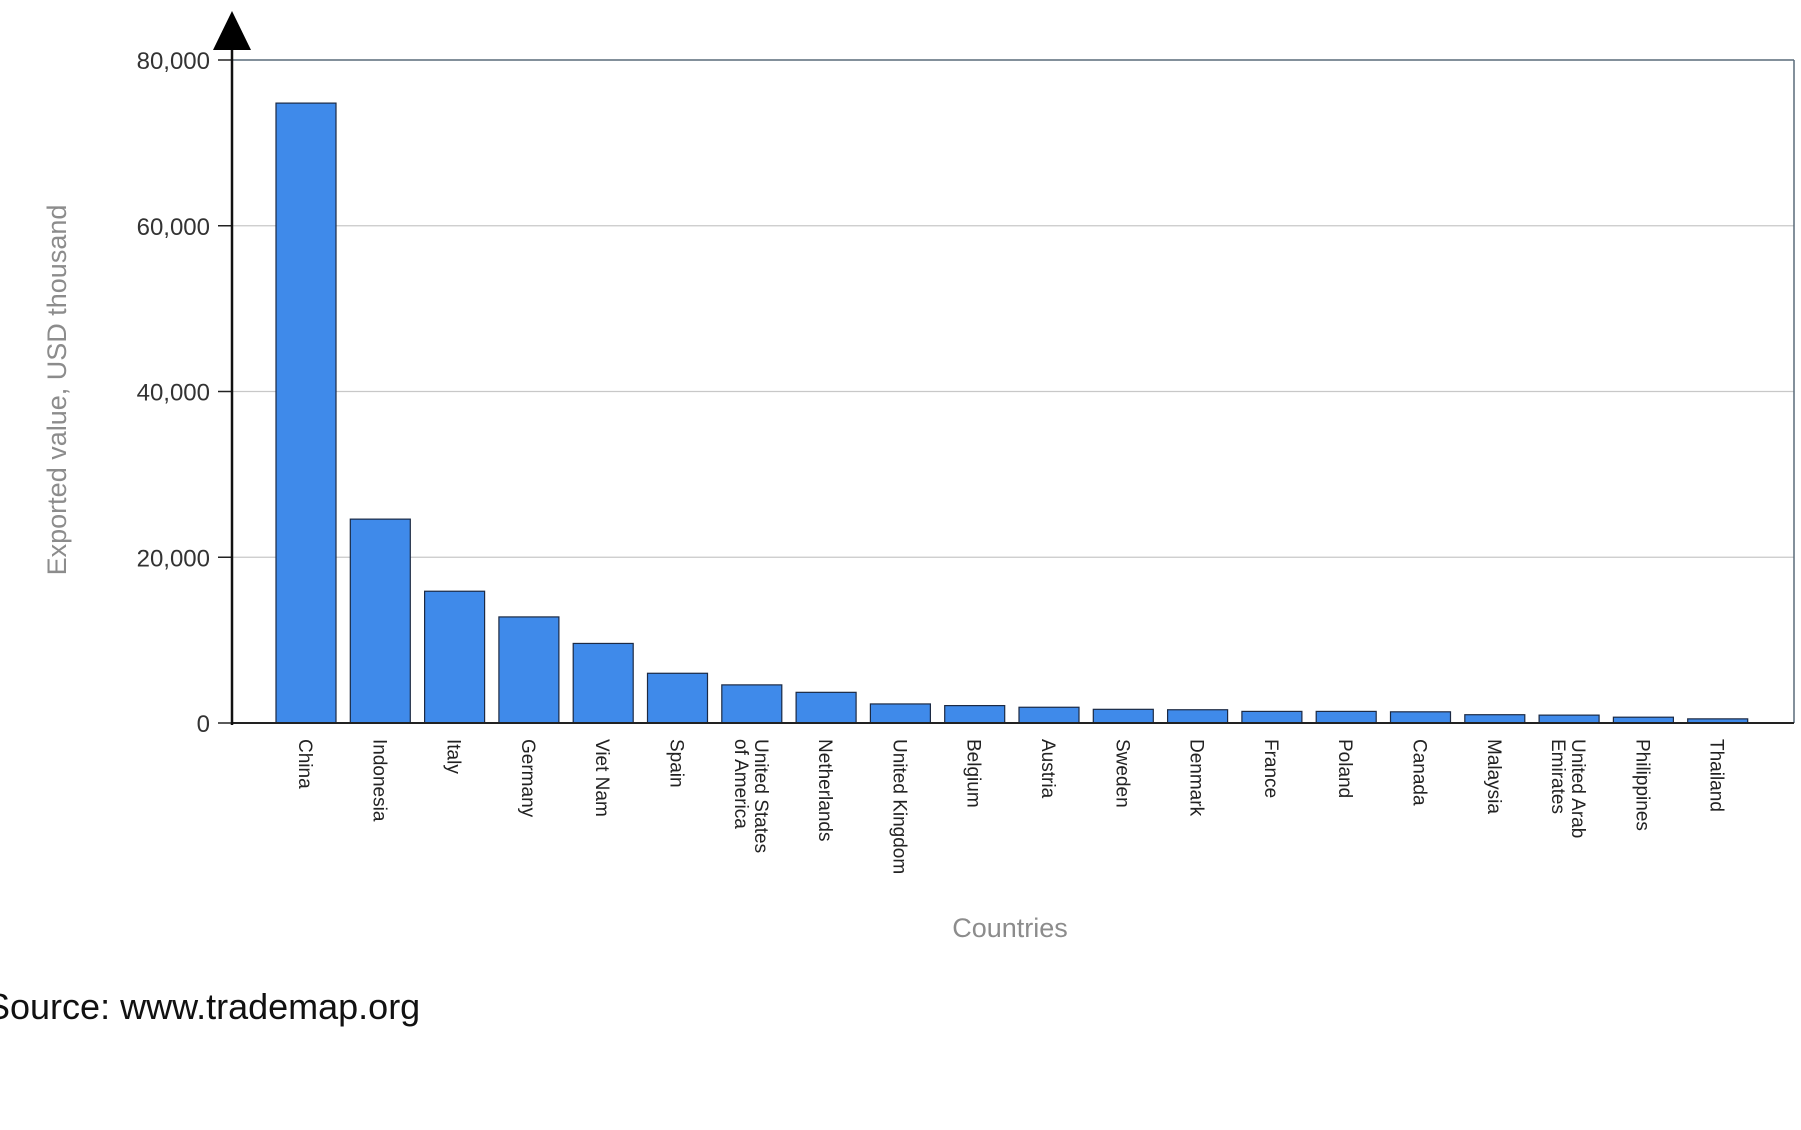 This screenshot has height=1130, width=1801. I want to click on x-category-label-line: Denmark, so click(1196, 778).